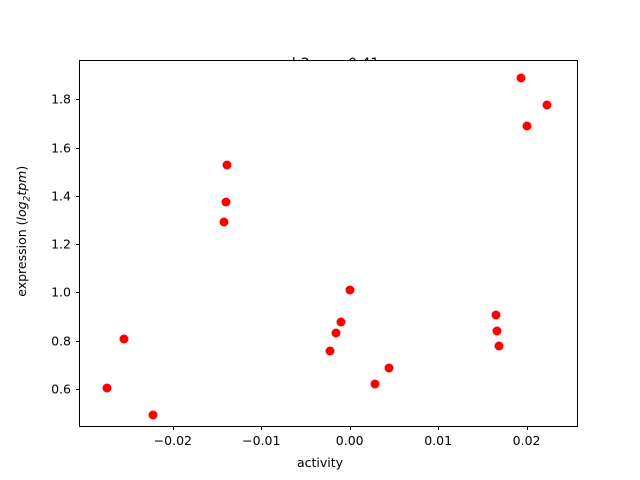 The height and width of the screenshot is (480, 640). What do you see at coordinates (261, 440) in the screenshot?
I see `x-tick-label: −0.01` at bounding box center [261, 440].